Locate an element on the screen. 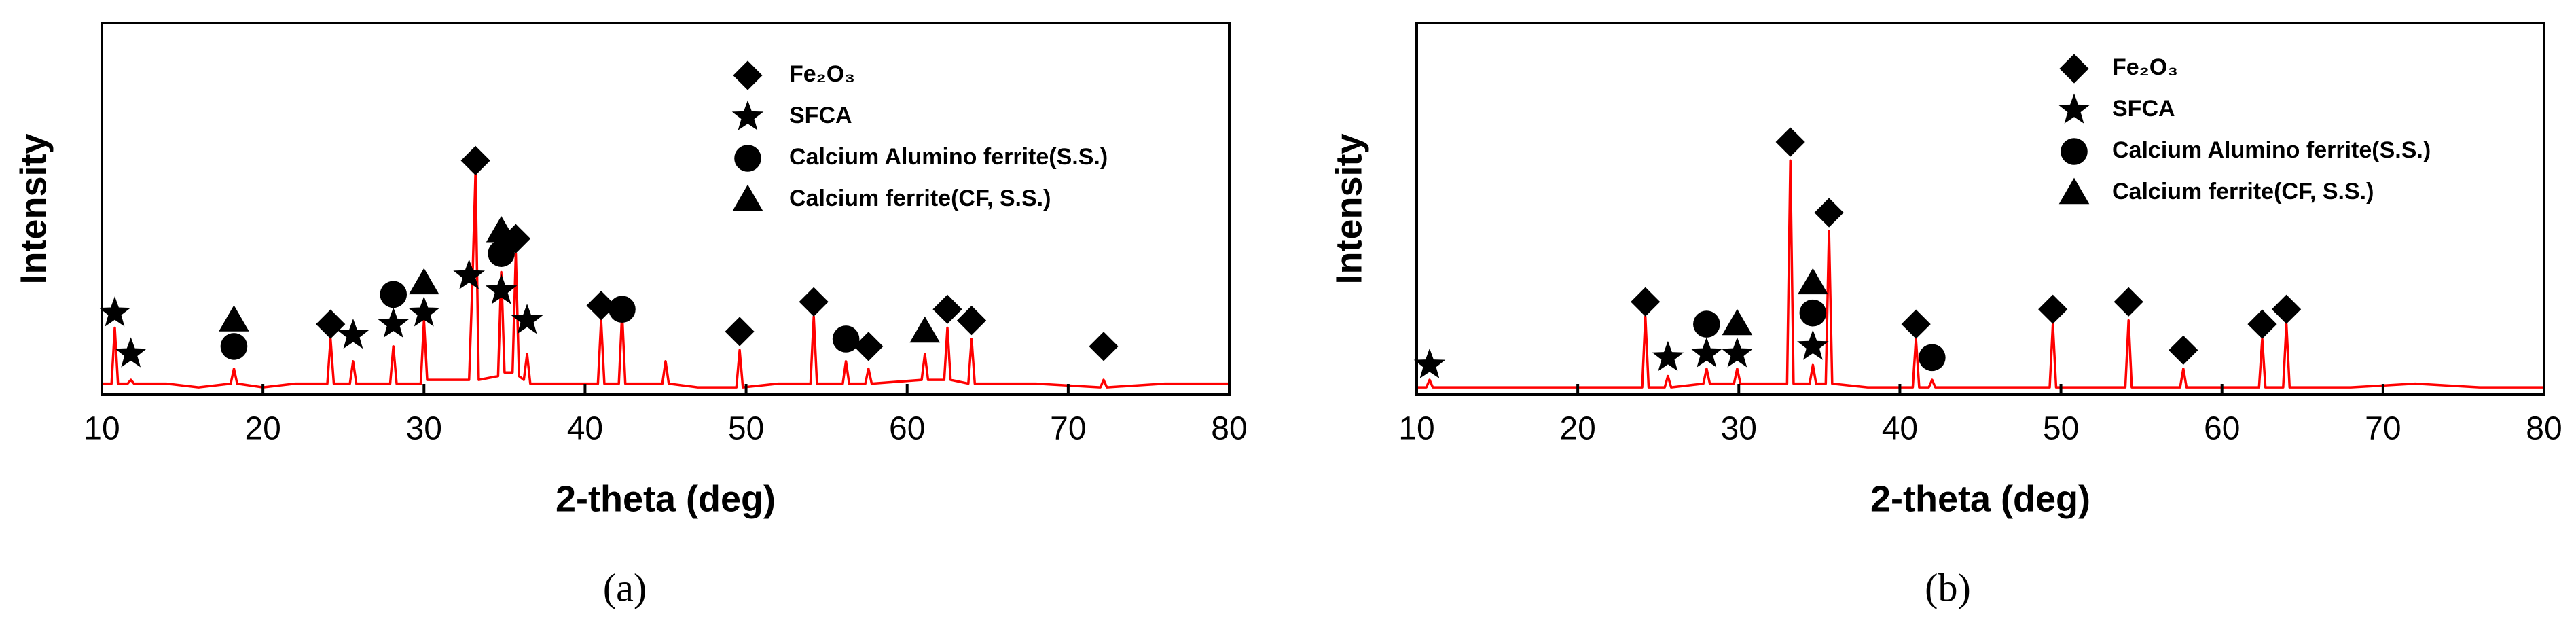 This screenshot has height=640, width=2576. panel-label: (a) is located at coordinates (625, 587).